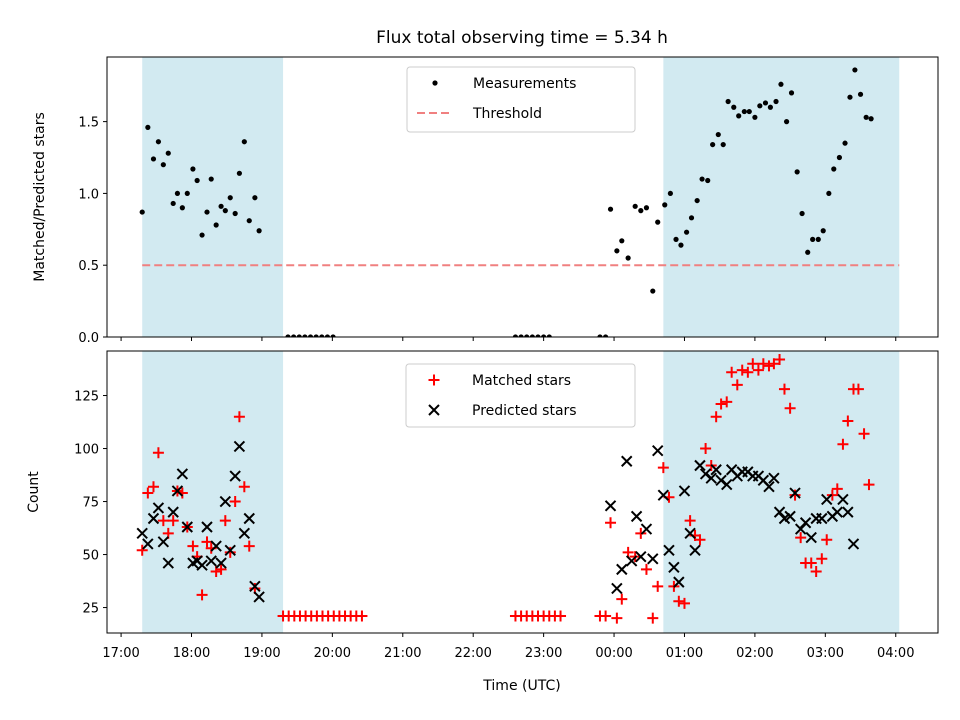 The image size is (960, 720). What do you see at coordinates (524, 84) in the screenshot?
I see `legend-label: Measurements` at bounding box center [524, 84].